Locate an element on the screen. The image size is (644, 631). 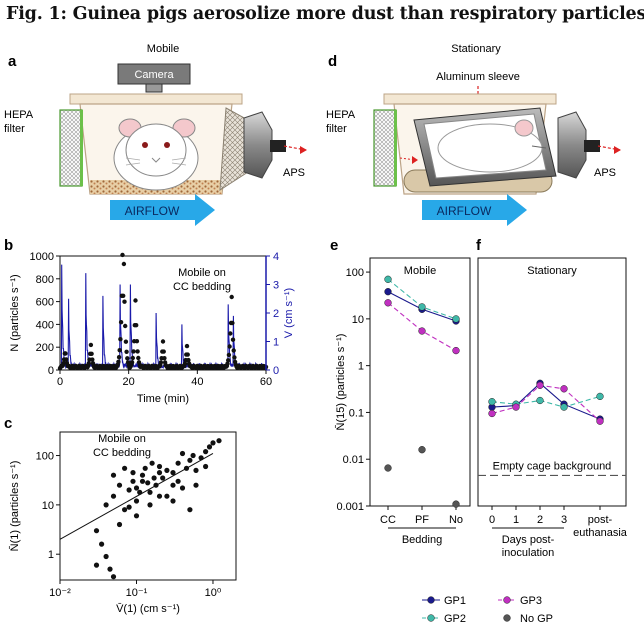
guinea-pig-icon is located at coordinates (156, 154).